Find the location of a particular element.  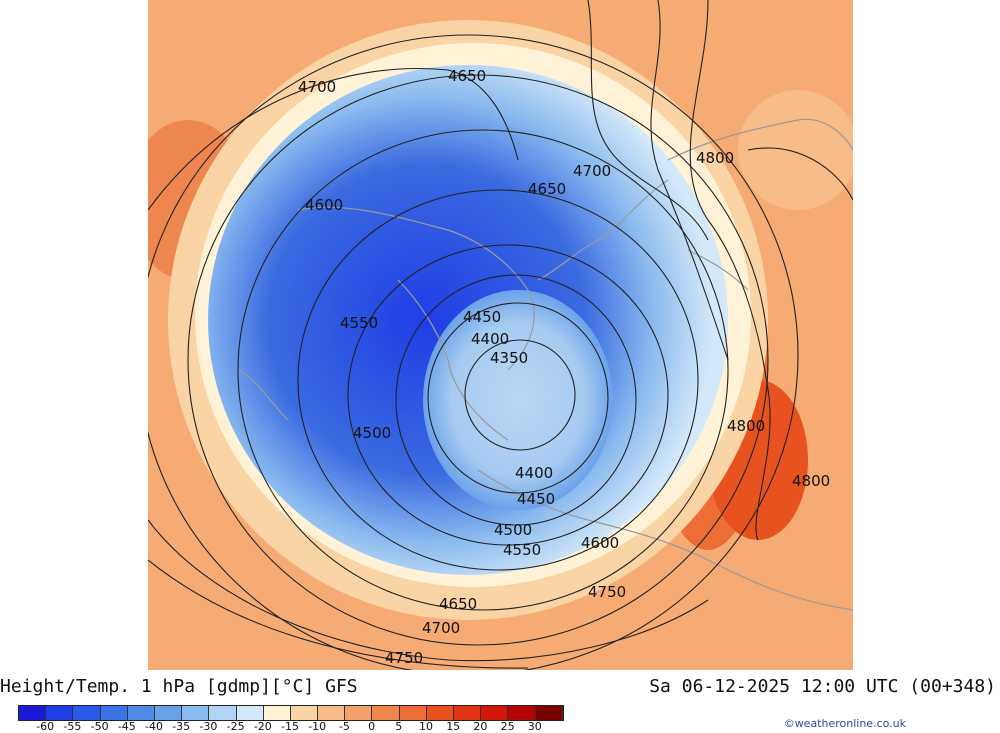

colorbar-tick-label: -15 is located at coordinates (290, 726).